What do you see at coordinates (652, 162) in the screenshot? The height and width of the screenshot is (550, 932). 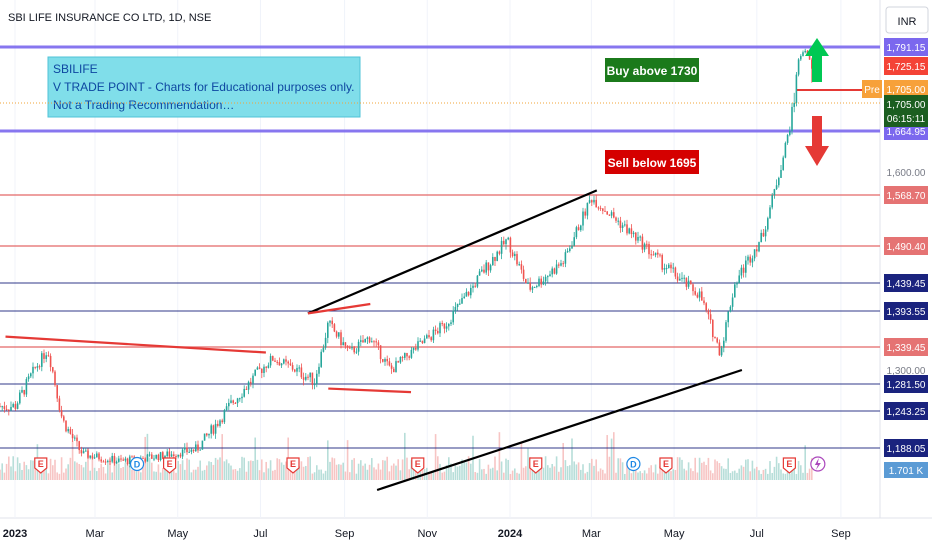 I see `sell-label: Sell below 1695` at bounding box center [652, 162].